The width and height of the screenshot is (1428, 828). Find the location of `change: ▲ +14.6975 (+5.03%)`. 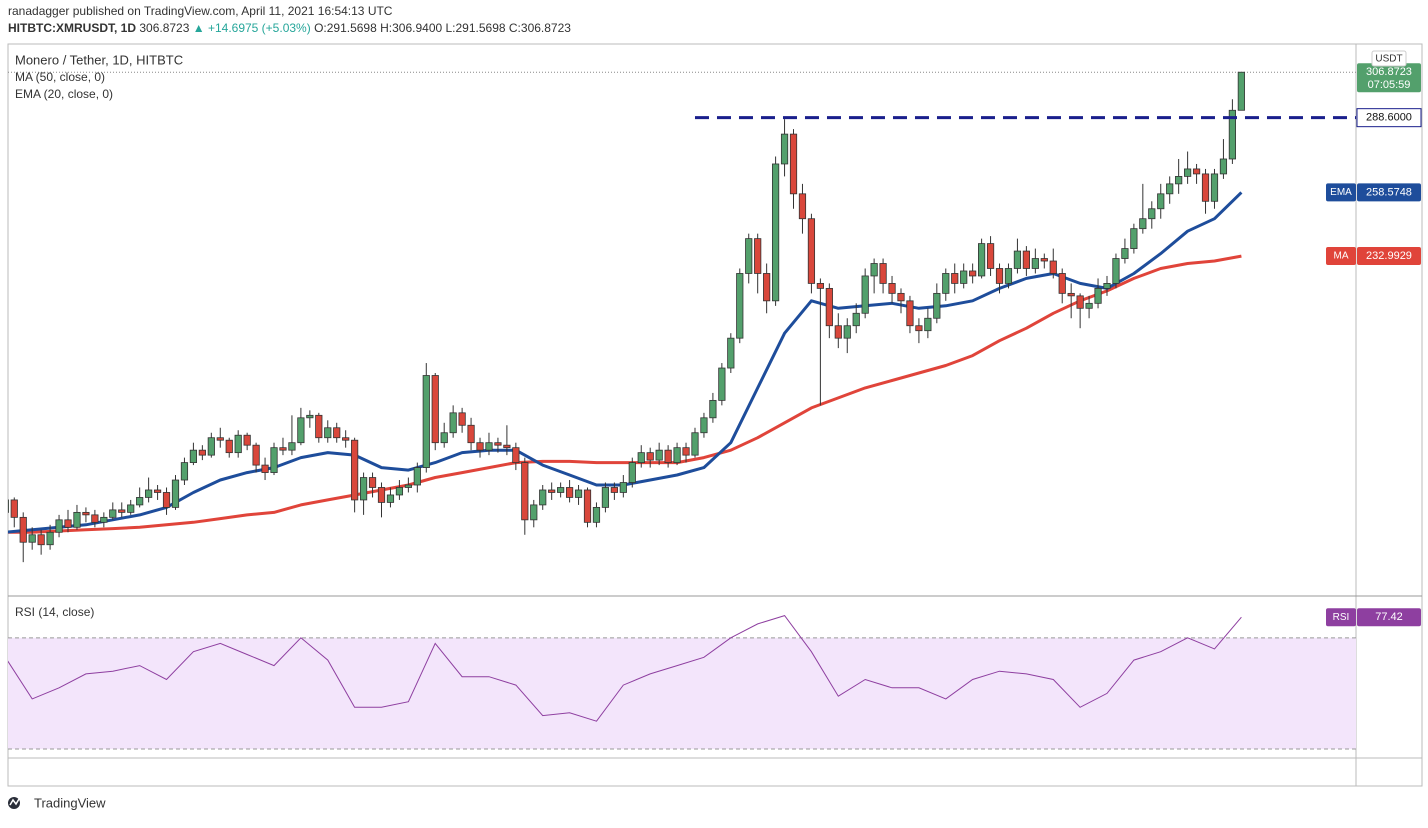

change: ▲ +14.6975 (+5.03%) is located at coordinates (252, 28).